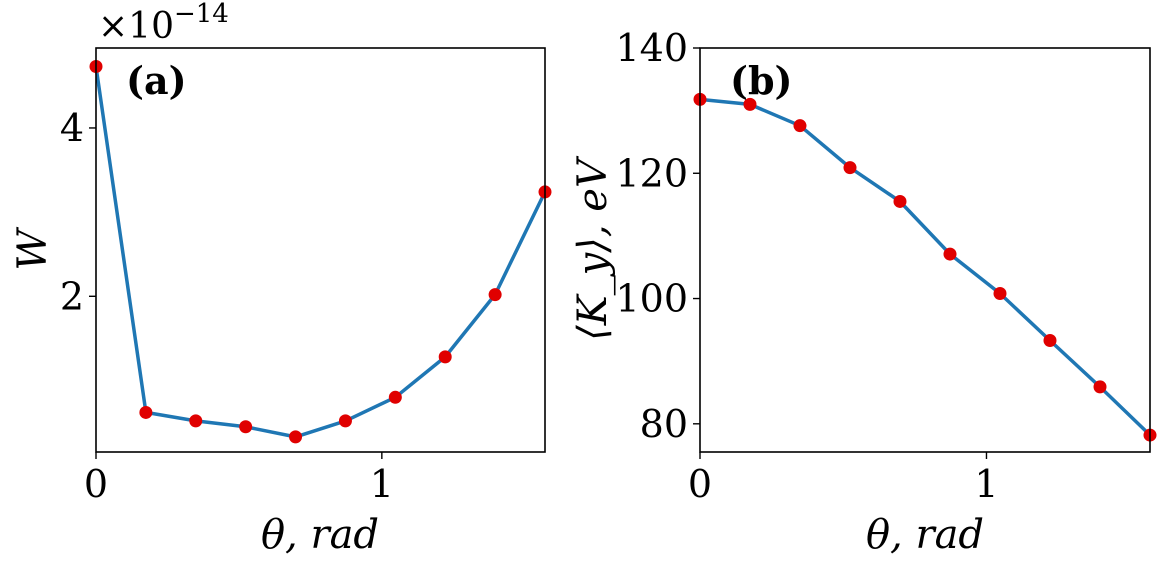 This screenshot has height=571, width=1163. What do you see at coordinates (651, 48) in the screenshot?
I see `panel-b-y-tick-label: 140` at bounding box center [651, 48].